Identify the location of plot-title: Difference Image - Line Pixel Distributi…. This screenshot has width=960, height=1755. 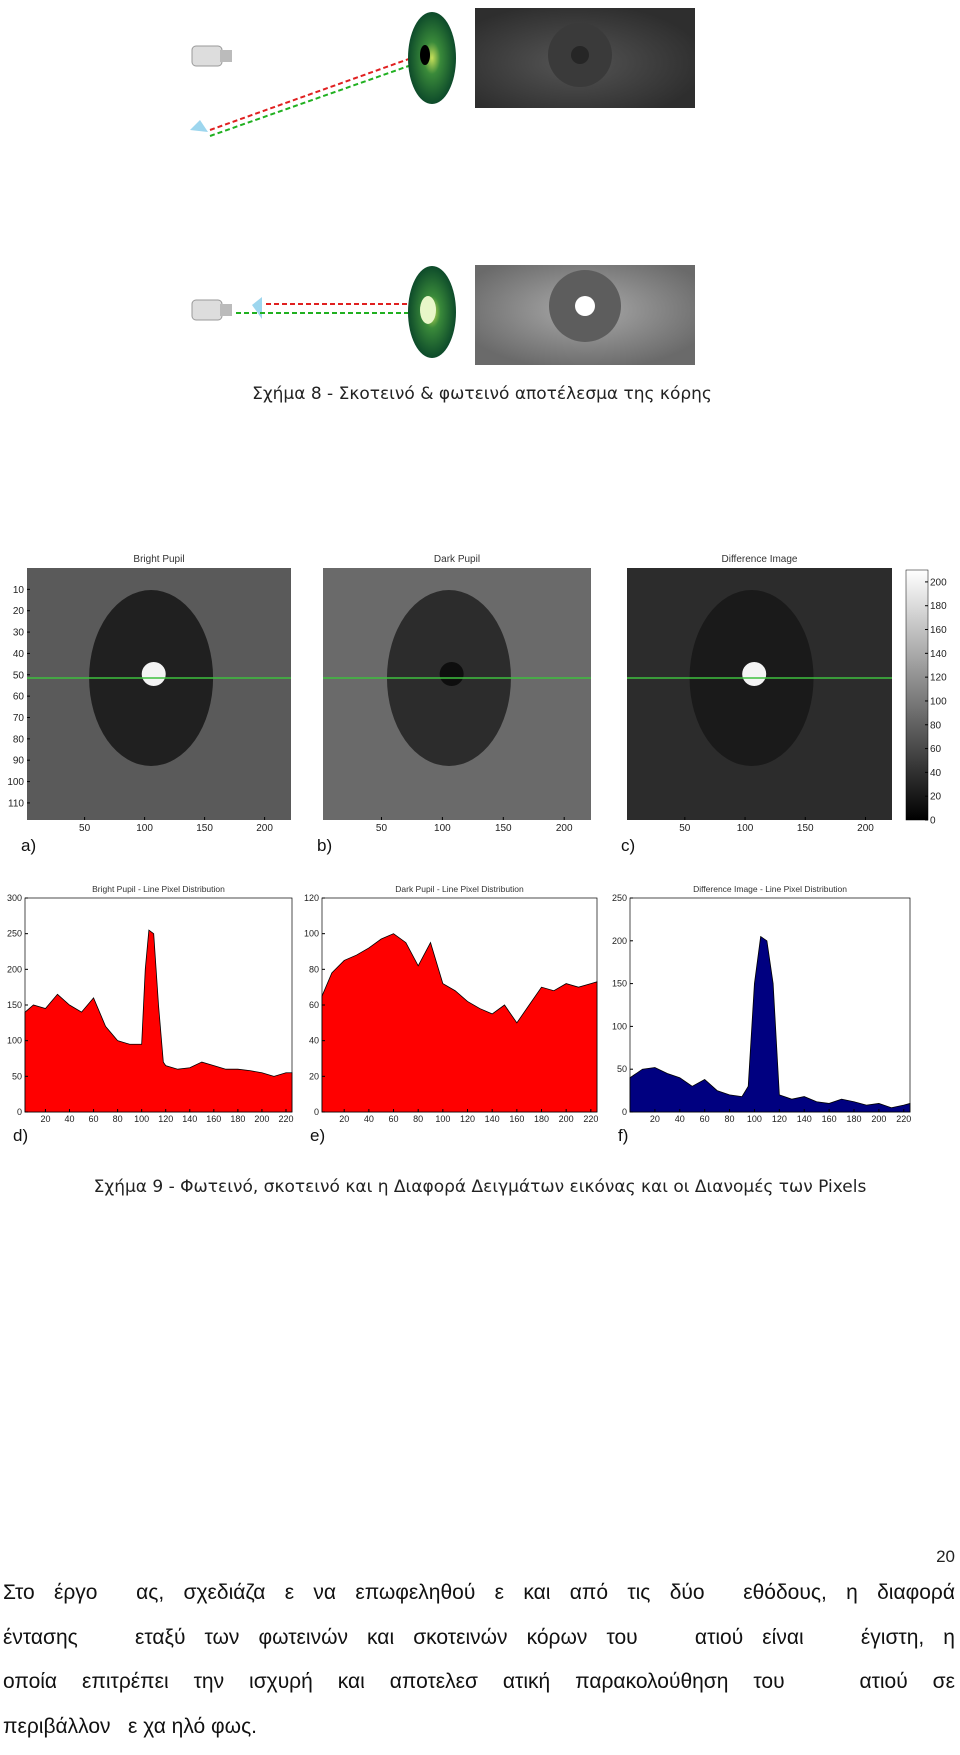
(770, 889).